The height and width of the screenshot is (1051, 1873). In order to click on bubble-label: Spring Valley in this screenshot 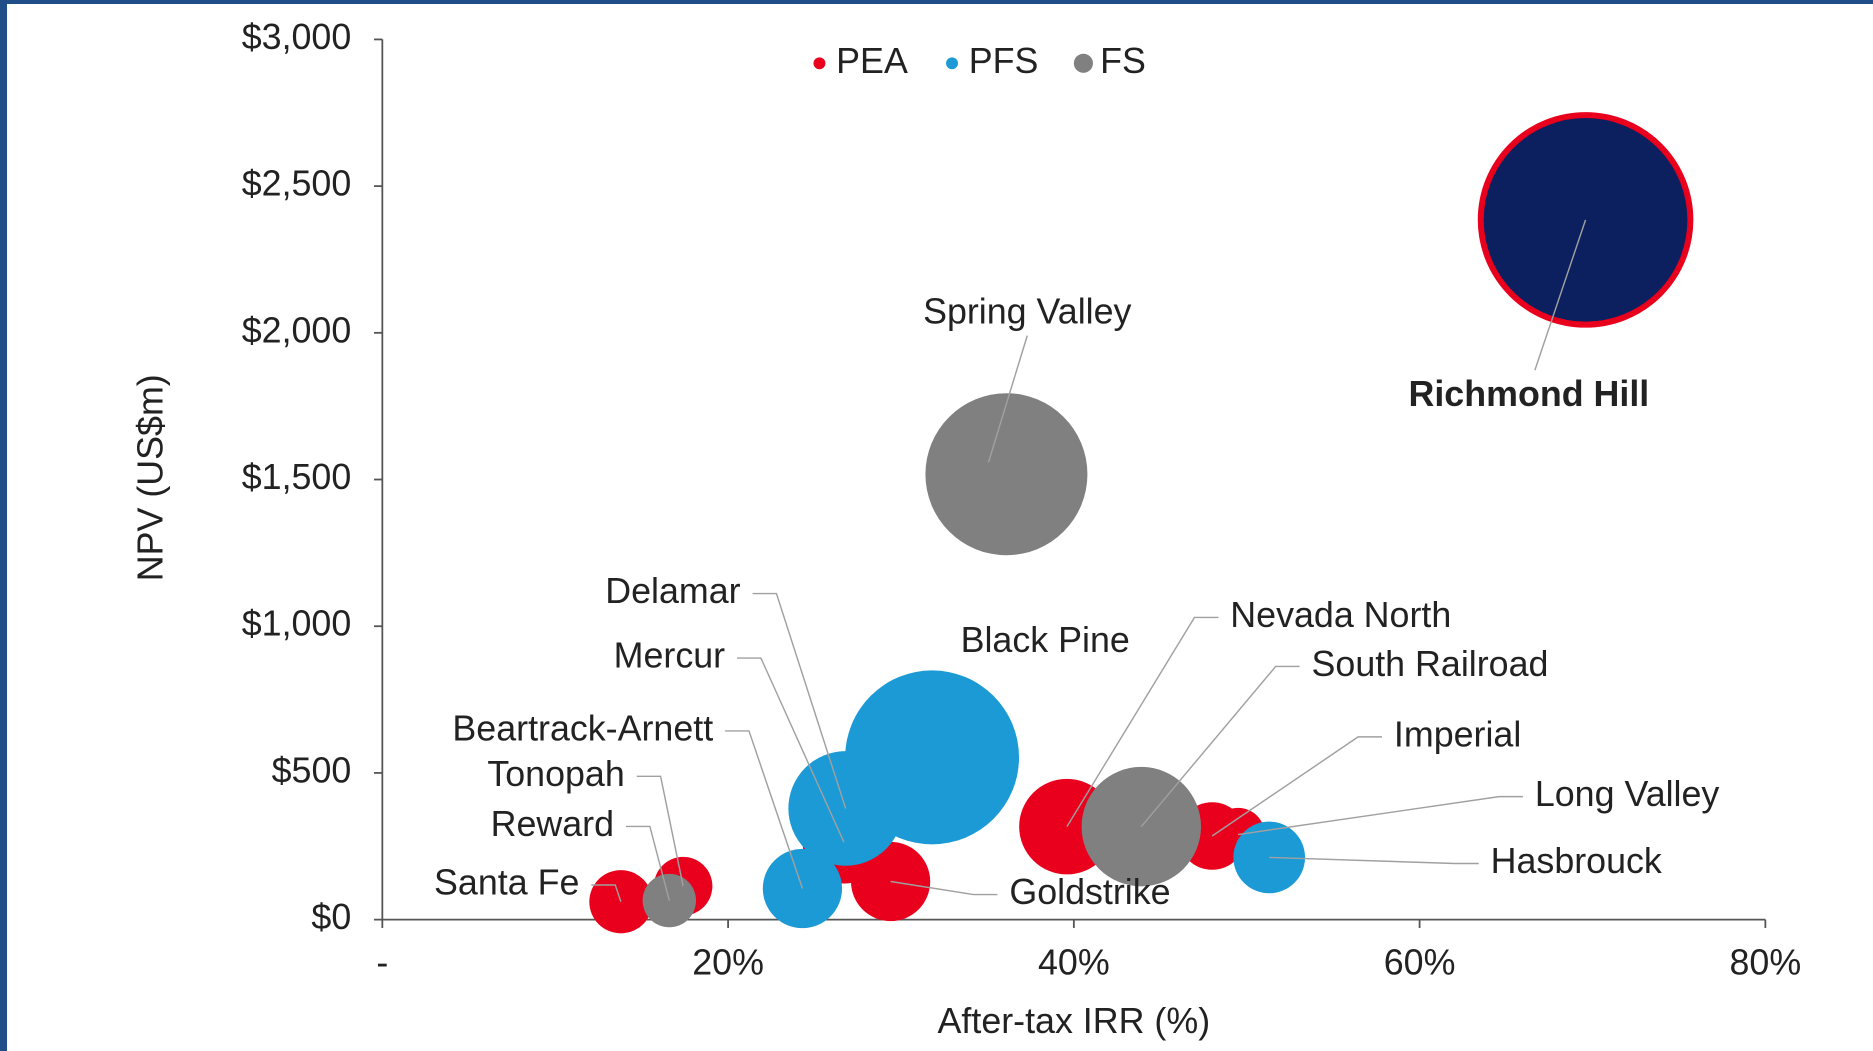, I will do `click(1027, 312)`.